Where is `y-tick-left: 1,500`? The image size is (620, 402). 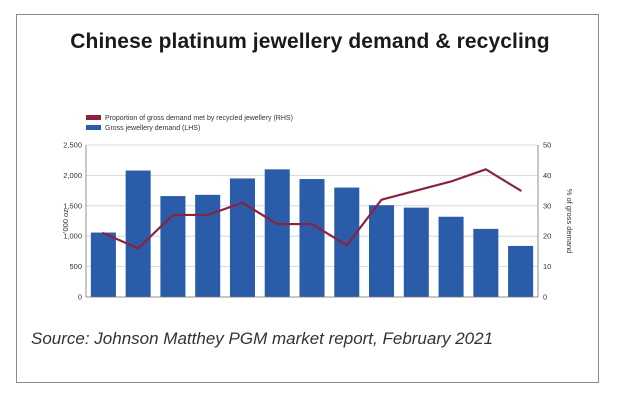 y-tick-left: 1,500 is located at coordinates (72, 205).